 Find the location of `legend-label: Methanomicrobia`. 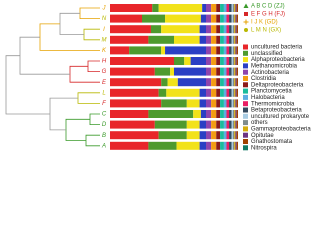

legend-label: Methanomicrobia is located at coordinates (274, 66).